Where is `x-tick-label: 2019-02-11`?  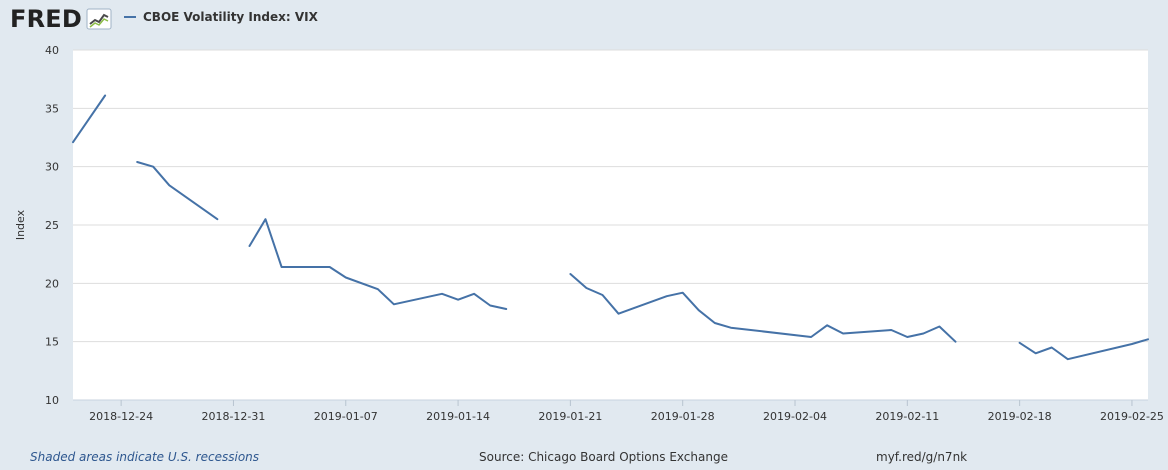
x-tick-label: 2019-02-11 is located at coordinates (907, 416).